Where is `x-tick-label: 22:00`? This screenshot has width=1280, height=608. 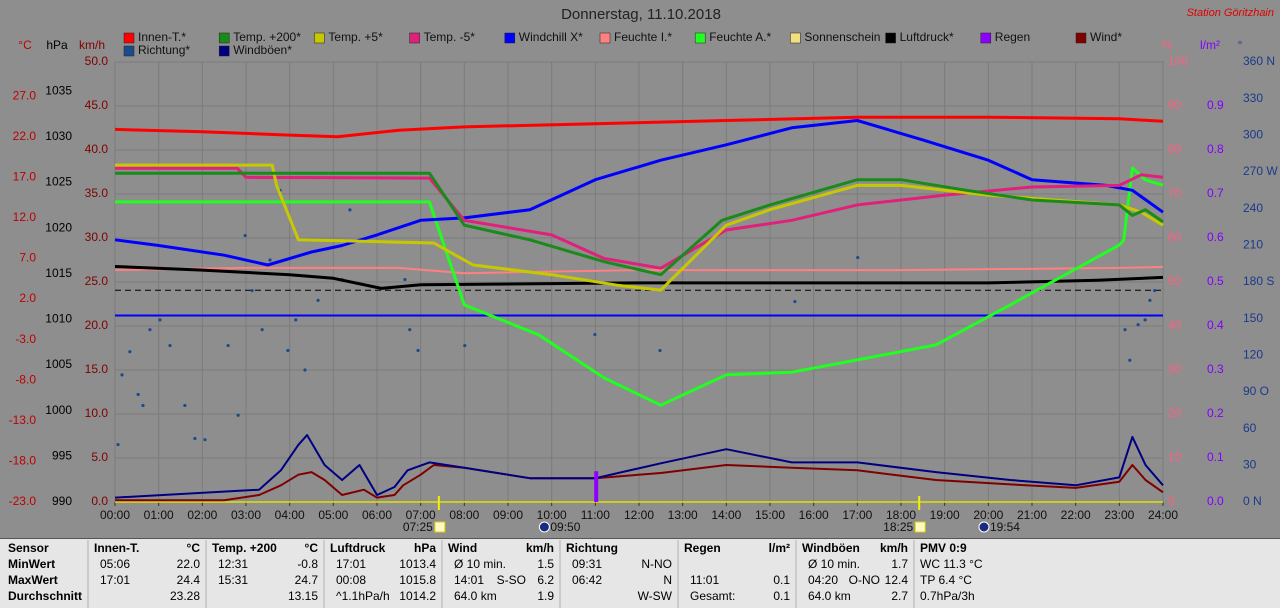
x-tick-label: 22:00 is located at coordinates (1076, 515).